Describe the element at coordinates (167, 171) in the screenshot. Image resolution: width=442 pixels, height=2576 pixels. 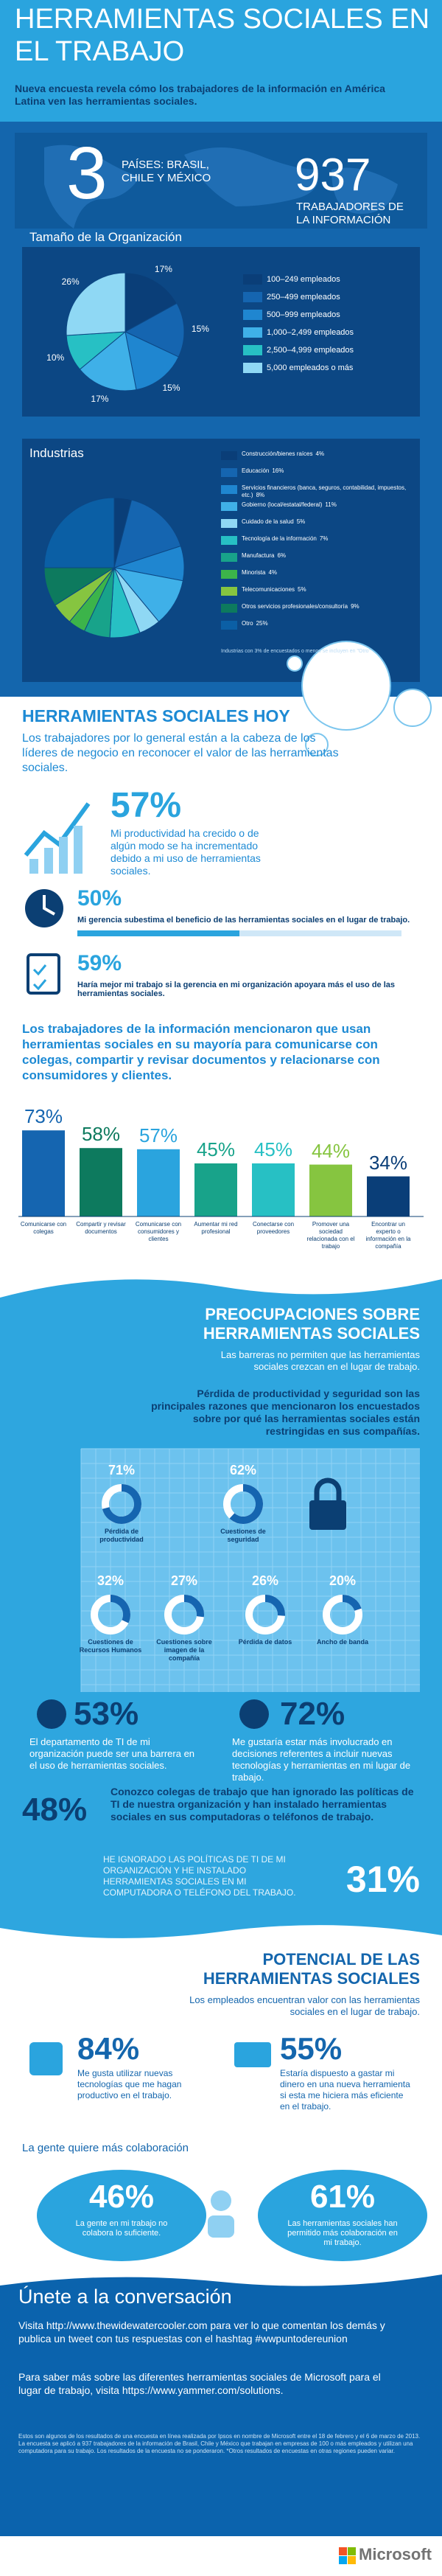
I see `countries-text: PAÍSES: BRASIL, CHILE Y MÉXICO` at that location.